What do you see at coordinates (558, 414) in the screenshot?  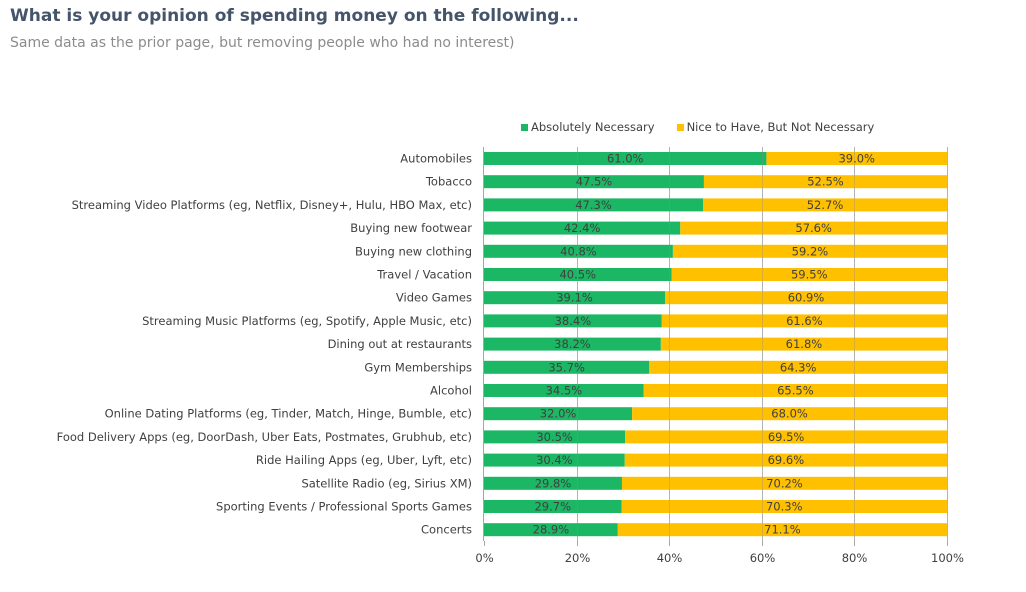 I see `value-label-absolutely-necessary: 32.0%` at bounding box center [558, 414].